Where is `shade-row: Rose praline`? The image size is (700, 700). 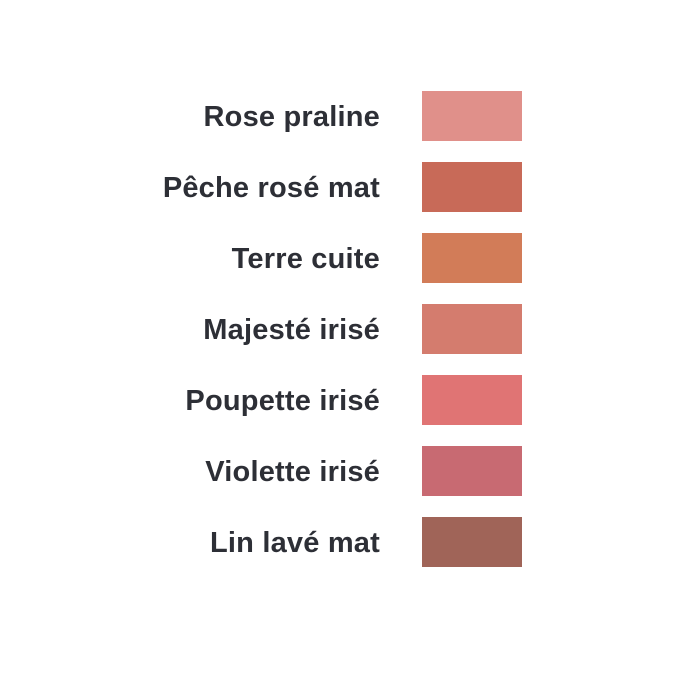
shade-row: Rose praline is located at coordinates (350, 116).